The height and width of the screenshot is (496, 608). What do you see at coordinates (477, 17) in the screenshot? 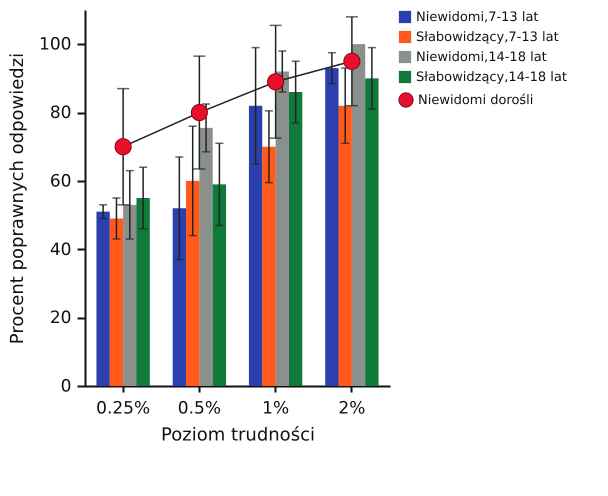
I see `legend-label: Niewidomi,7-13 lat` at bounding box center [477, 17].